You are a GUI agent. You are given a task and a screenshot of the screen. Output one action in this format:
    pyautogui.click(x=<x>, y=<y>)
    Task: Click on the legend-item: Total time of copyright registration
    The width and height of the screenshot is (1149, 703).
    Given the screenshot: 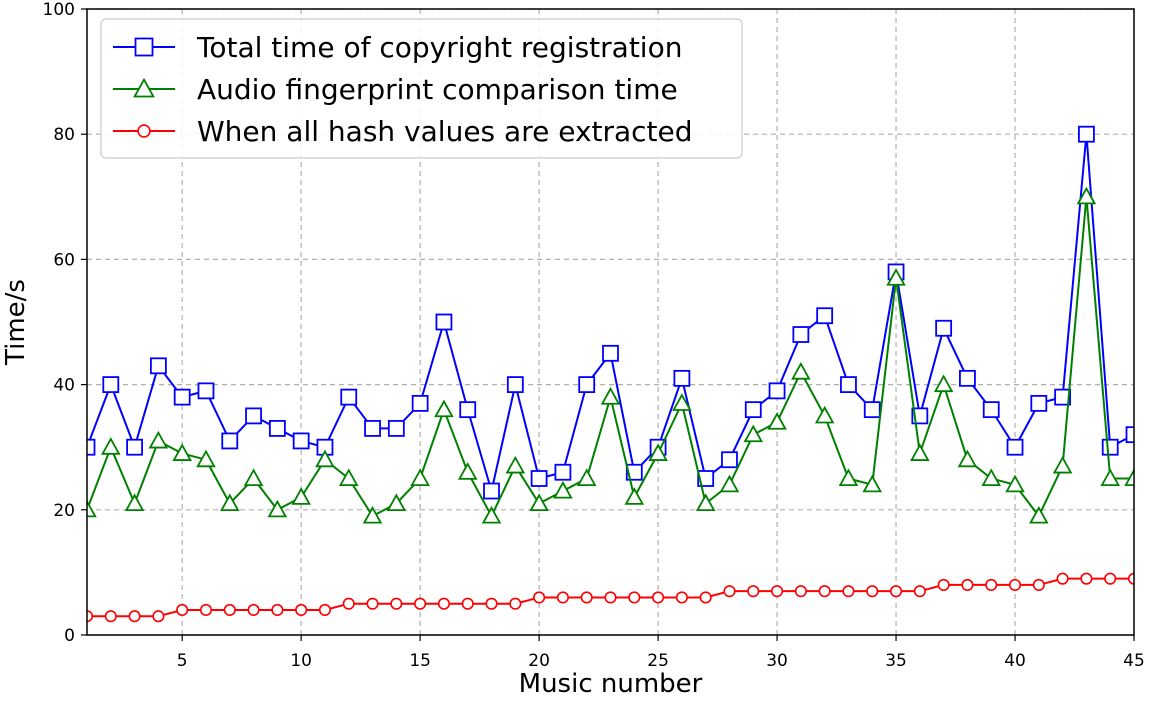 What is the action you would take?
    pyautogui.click(x=397, y=47)
    